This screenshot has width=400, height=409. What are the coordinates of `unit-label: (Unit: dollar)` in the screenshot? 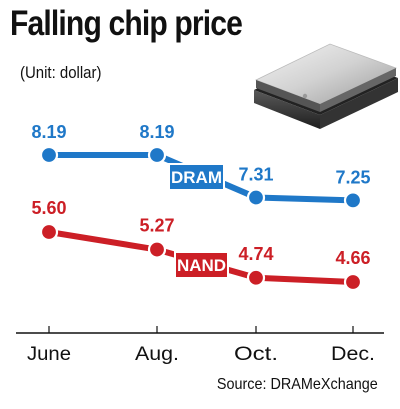 It's located at (61, 72).